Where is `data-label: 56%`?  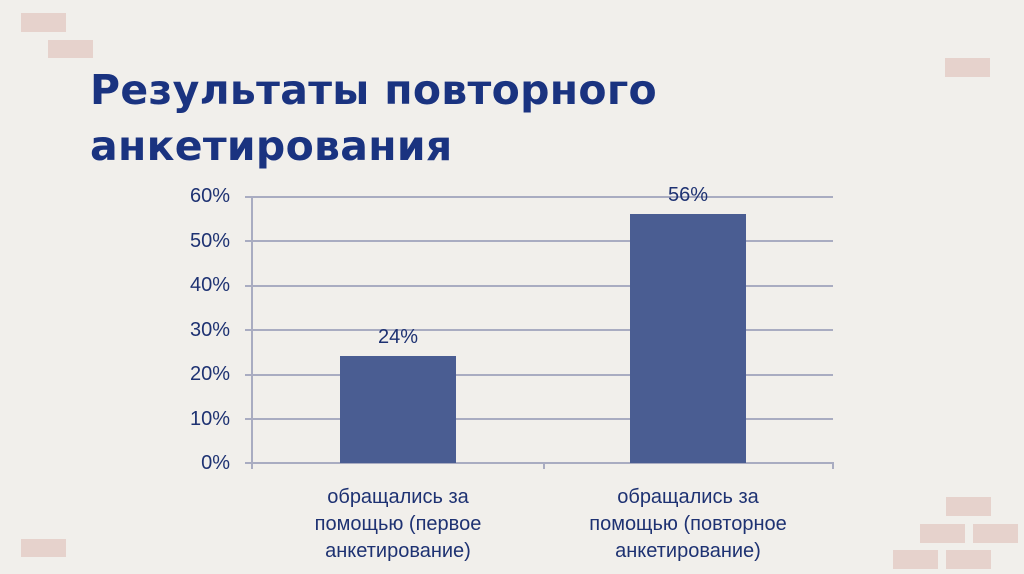
data-label: 56% is located at coordinates (688, 195).